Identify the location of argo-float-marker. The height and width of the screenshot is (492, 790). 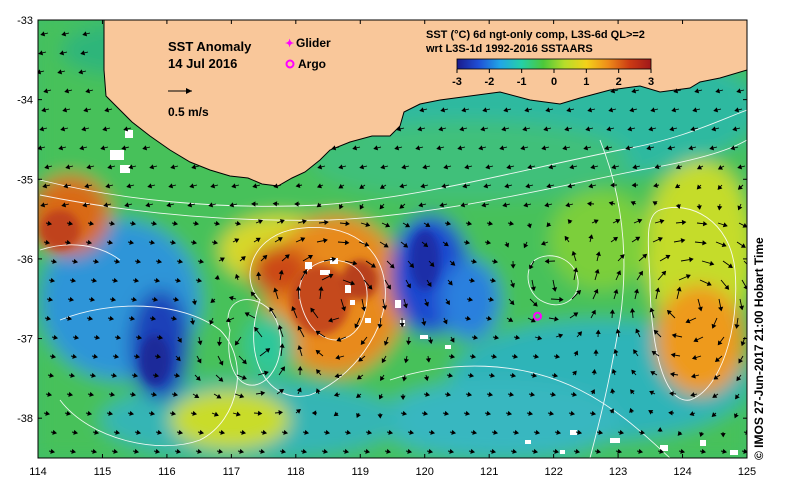
(538, 316).